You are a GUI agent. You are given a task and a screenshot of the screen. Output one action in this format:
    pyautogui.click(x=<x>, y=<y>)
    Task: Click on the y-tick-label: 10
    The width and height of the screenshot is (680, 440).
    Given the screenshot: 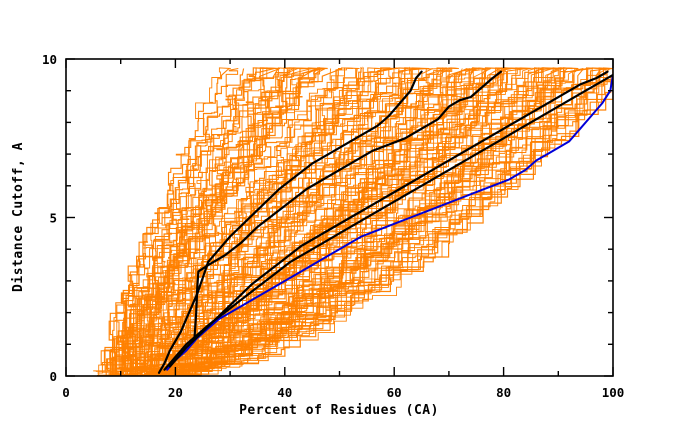 What is the action you would take?
    pyautogui.click(x=49, y=59)
    